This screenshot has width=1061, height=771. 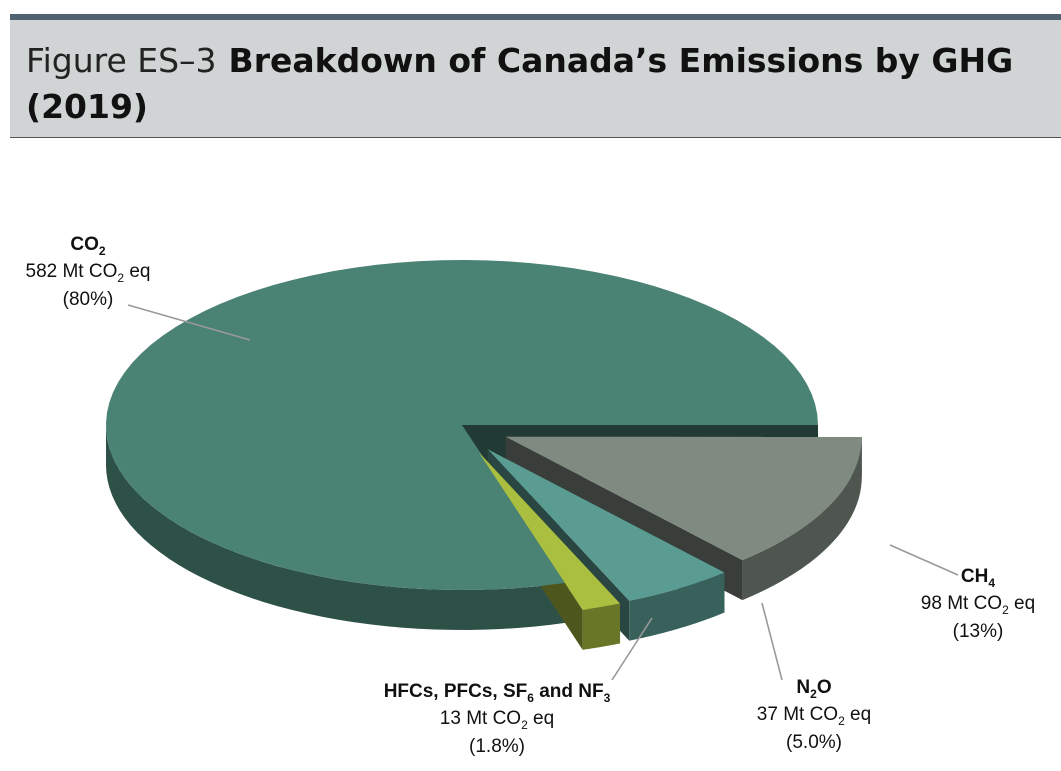 I want to click on percent-label: (5.0%), so click(x=814, y=742).